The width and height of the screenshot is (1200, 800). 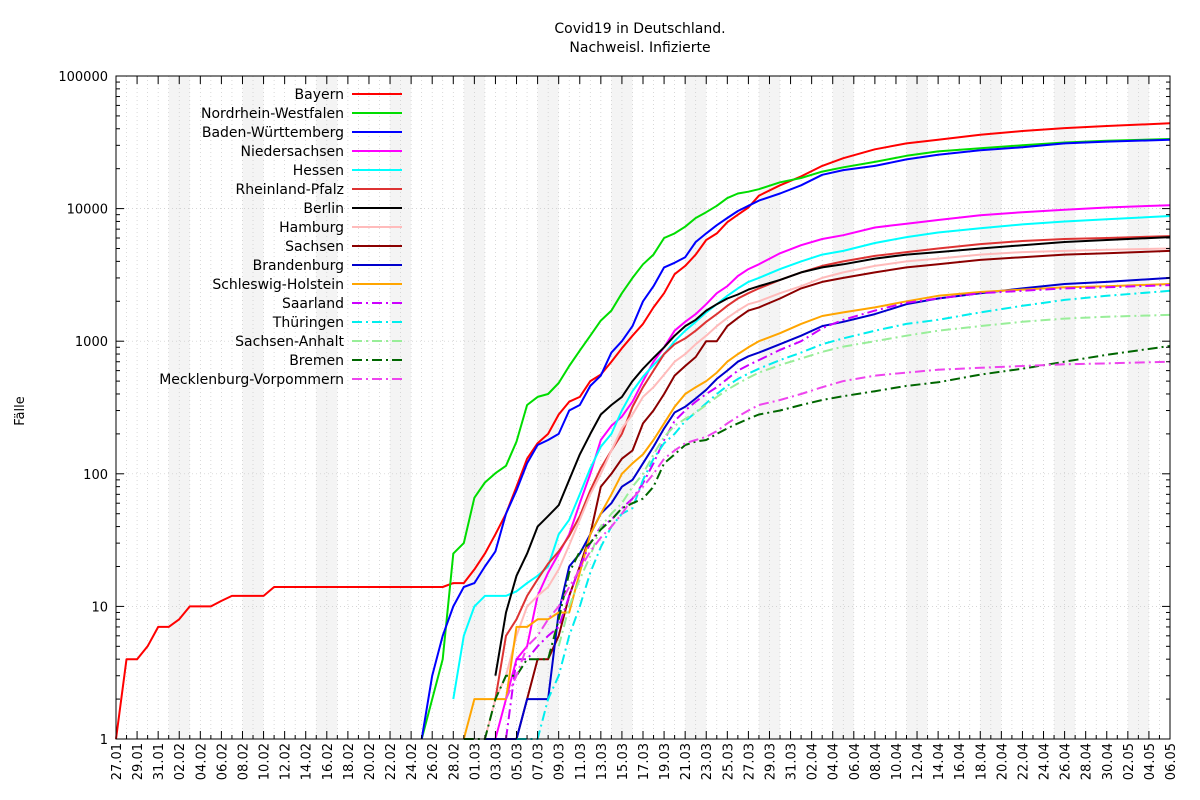 What do you see at coordinates (496, 761) in the screenshot?
I see `x-tick-label: 03.03` at bounding box center [496, 761].